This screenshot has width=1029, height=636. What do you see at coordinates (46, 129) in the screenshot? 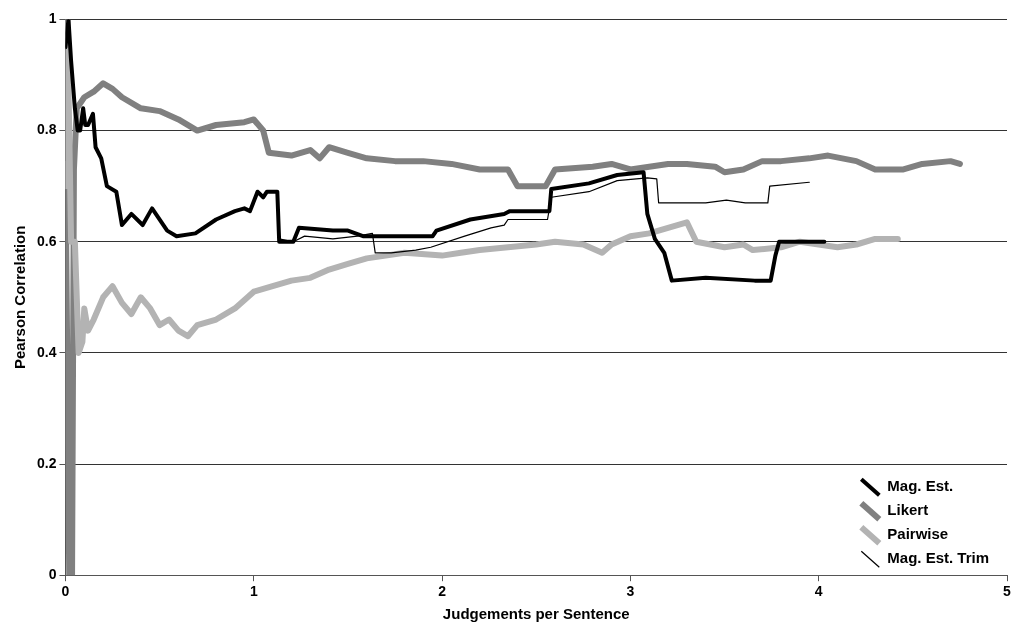
I see `y-tick-label: 0.8` at bounding box center [46, 129].